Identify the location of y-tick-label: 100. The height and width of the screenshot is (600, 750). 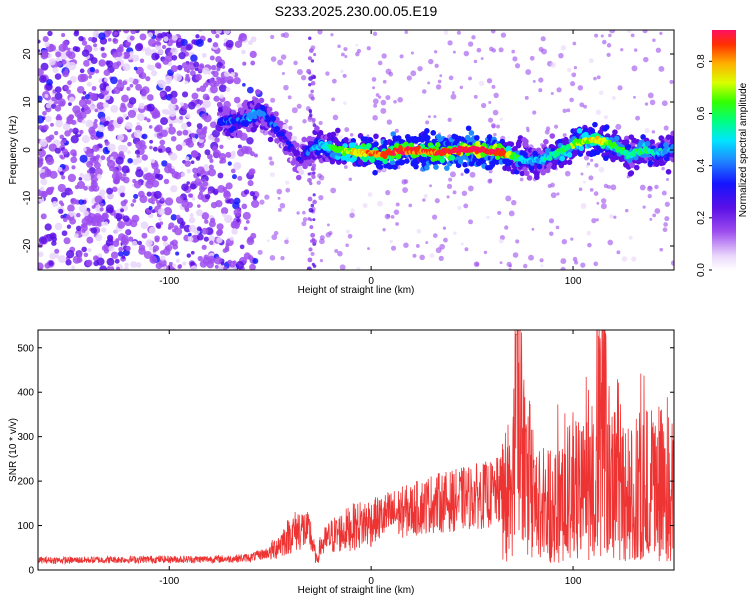
(25, 526).